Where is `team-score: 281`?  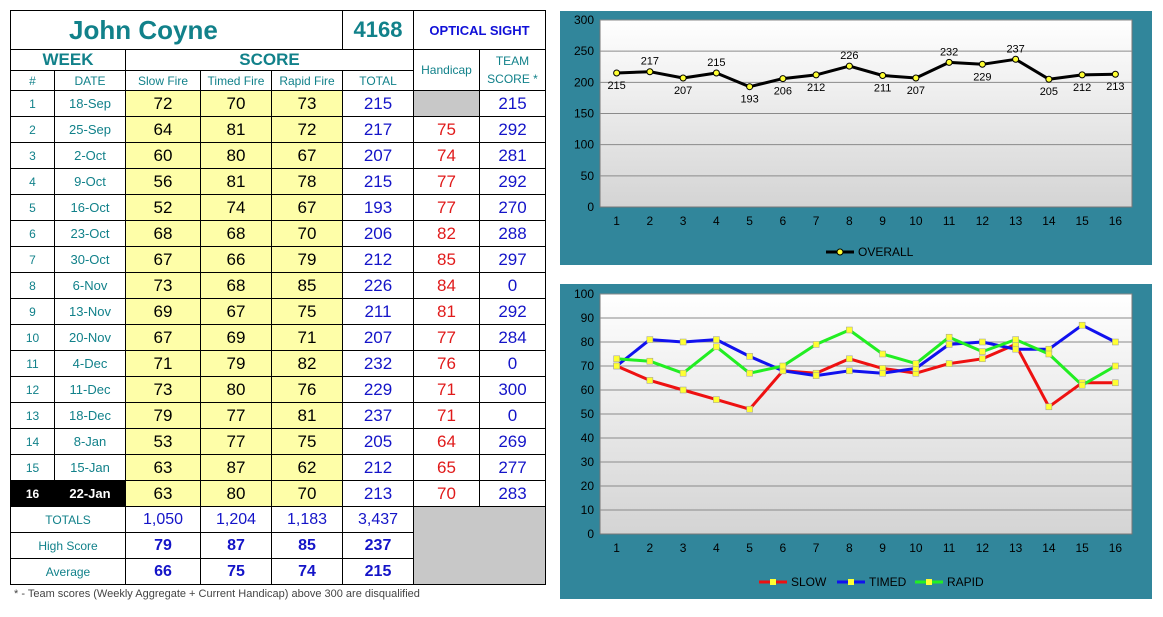
team-score: 281 is located at coordinates (512, 155).